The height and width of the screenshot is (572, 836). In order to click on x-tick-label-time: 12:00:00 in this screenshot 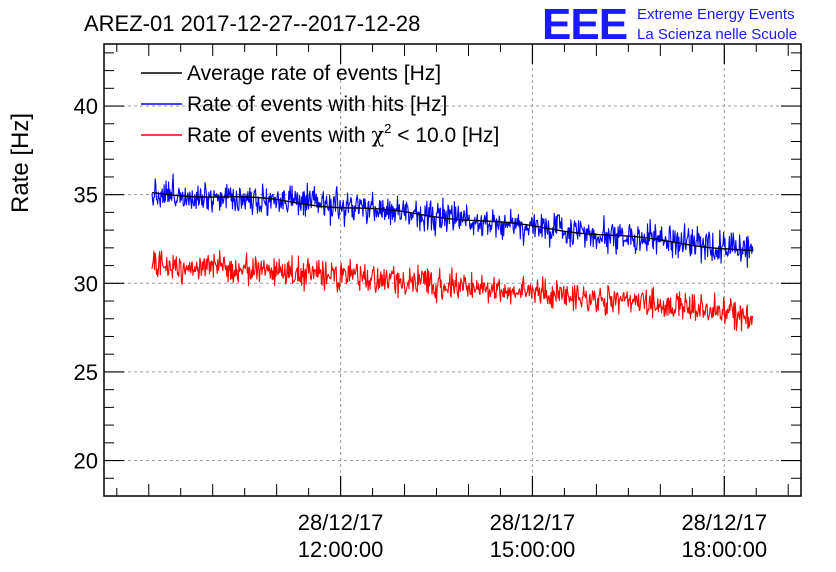, I will do `click(341, 549)`.